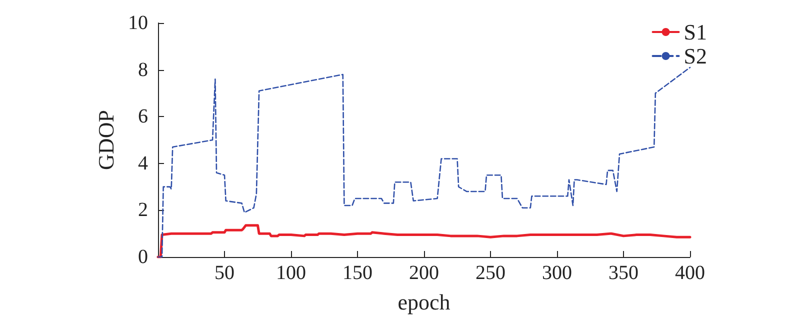 Image resolution: width=800 pixels, height=334 pixels. What do you see at coordinates (143, 257) in the screenshot?
I see `y-tick-label: 0` at bounding box center [143, 257].